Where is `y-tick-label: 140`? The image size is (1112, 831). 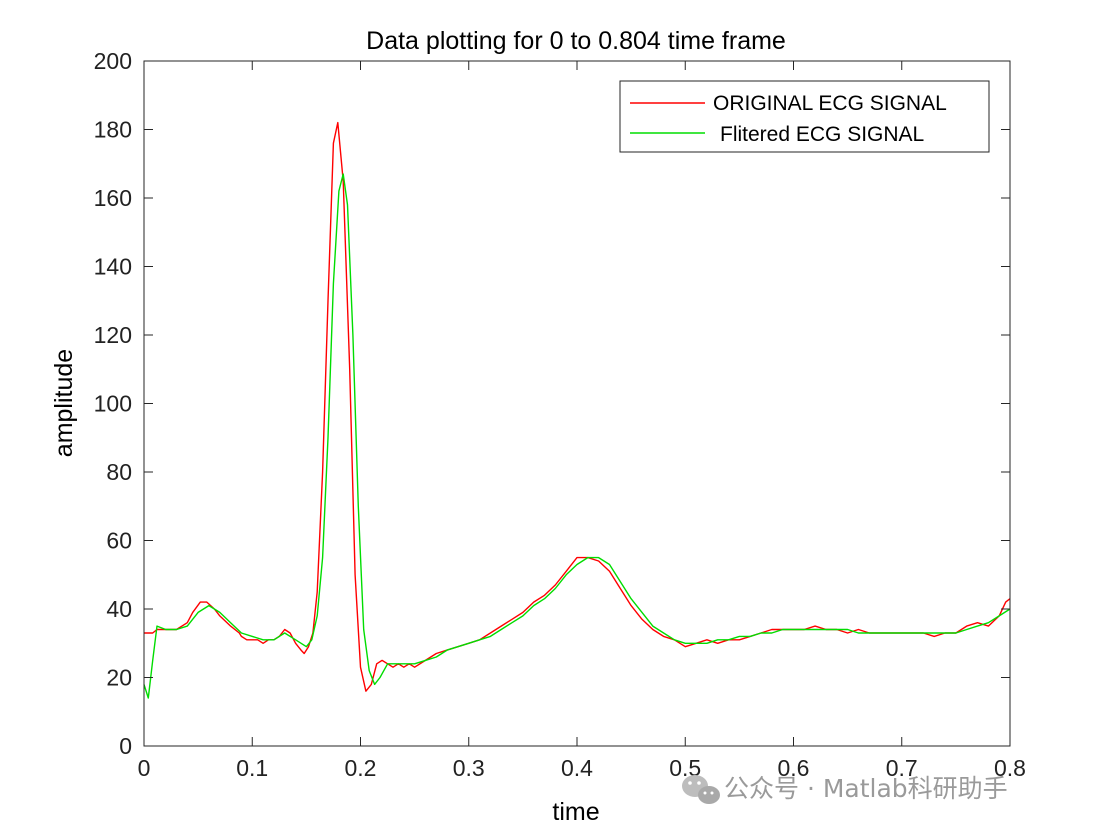 y-tick-label: 140 is located at coordinates (113, 267).